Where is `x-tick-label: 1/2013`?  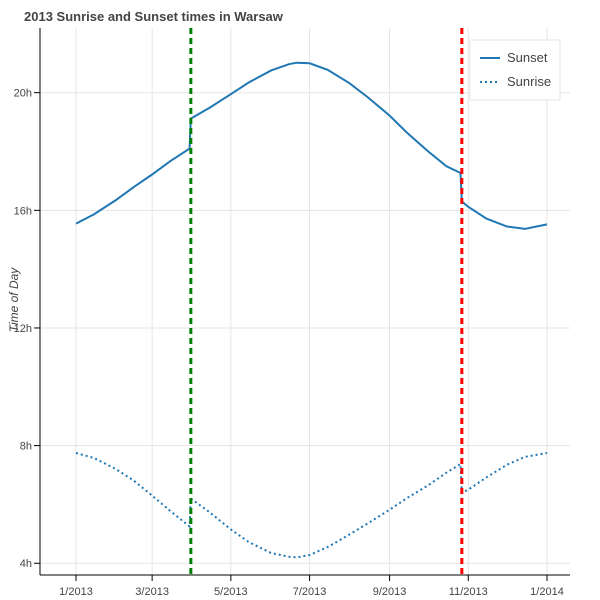 x-tick-label: 1/2013 is located at coordinates (76, 592).